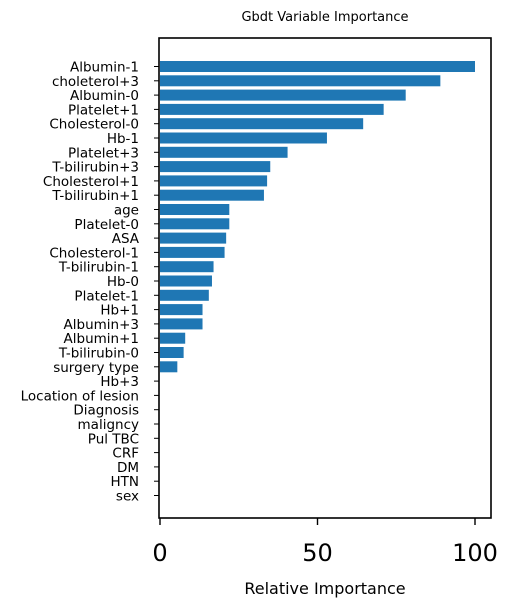  What do you see at coordinates (324, 17) in the screenshot?
I see `chart-title: Gbdt Variable Importance` at bounding box center [324, 17].